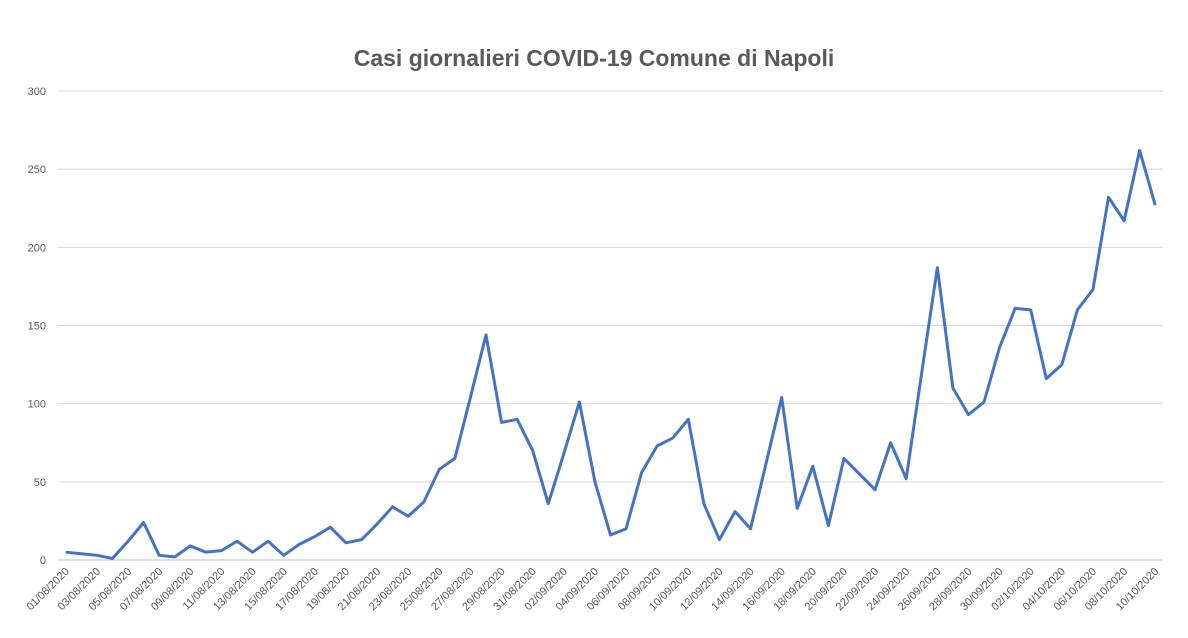 The height and width of the screenshot is (638, 1188). I want to click on y-tick-label: 50, so click(40, 483).